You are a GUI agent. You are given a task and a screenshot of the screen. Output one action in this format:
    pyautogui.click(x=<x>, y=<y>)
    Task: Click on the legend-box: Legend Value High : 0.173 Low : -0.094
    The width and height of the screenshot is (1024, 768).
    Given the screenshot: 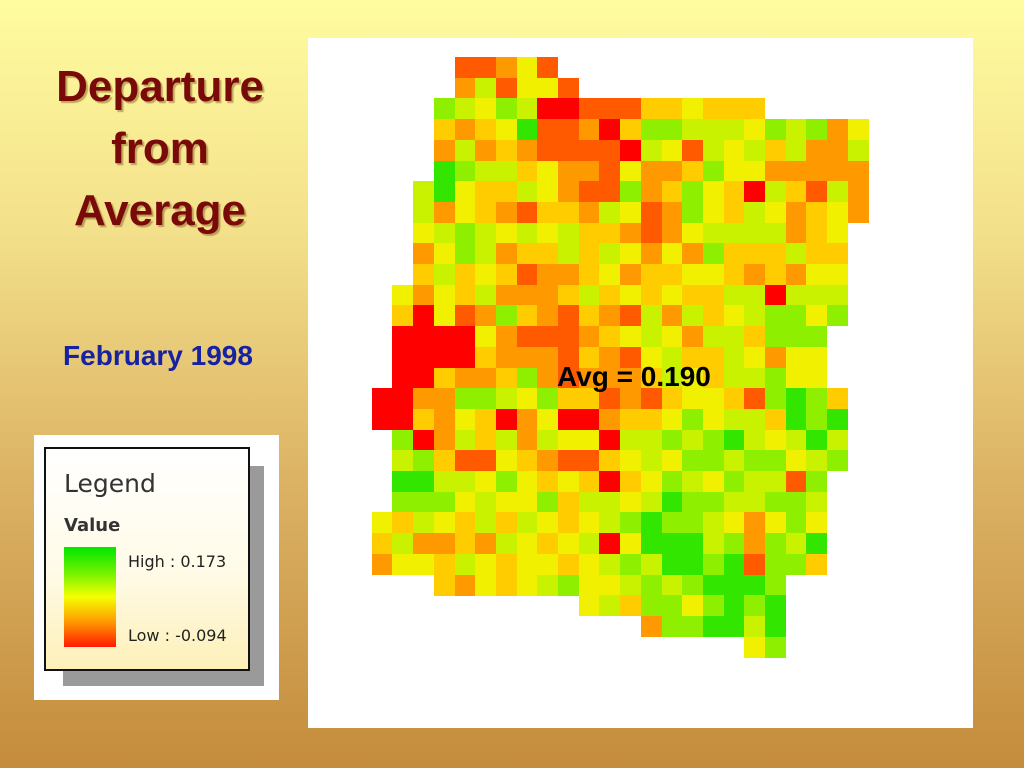 What is the action you would take?
    pyautogui.click(x=147, y=559)
    